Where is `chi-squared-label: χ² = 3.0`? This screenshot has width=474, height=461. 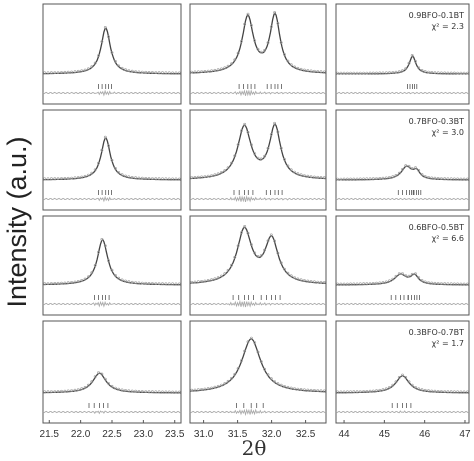
chi-squared-label: χ² = 3.0 is located at coordinates (448, 132).